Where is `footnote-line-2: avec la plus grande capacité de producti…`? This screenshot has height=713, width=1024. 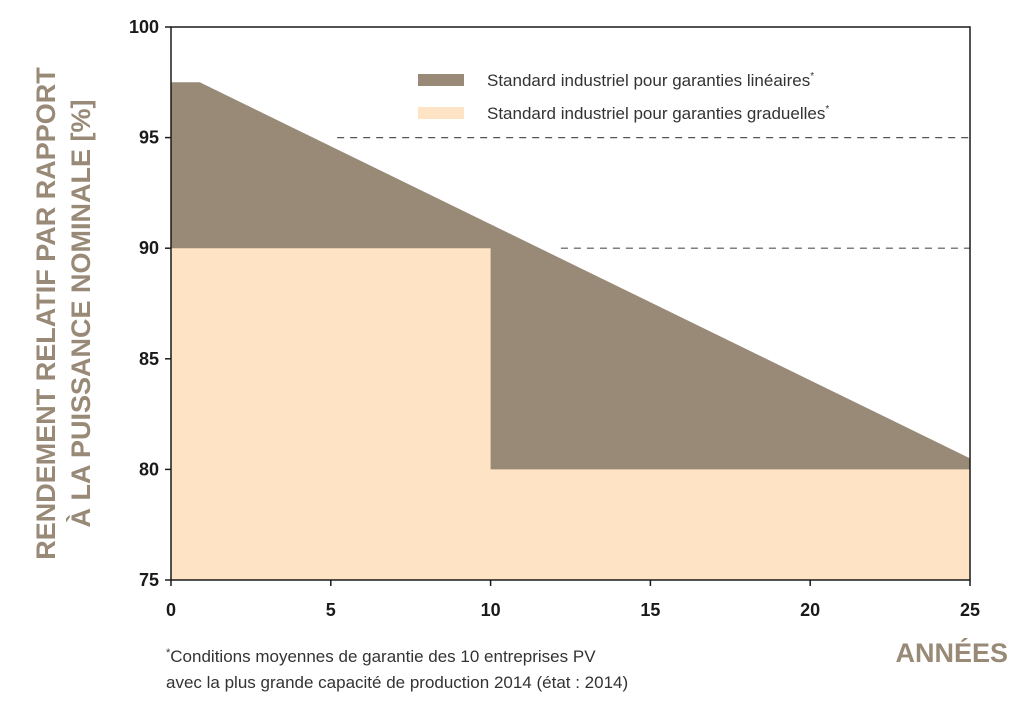 footnote-line-2: avec la plus grande capacité de producti… is located at coordinates (397, 682).